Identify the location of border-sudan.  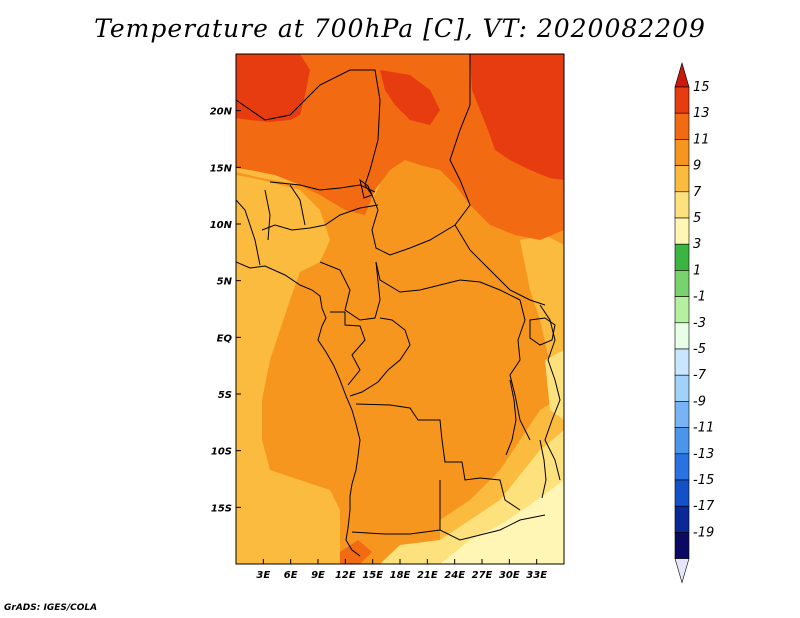
(500, 265).